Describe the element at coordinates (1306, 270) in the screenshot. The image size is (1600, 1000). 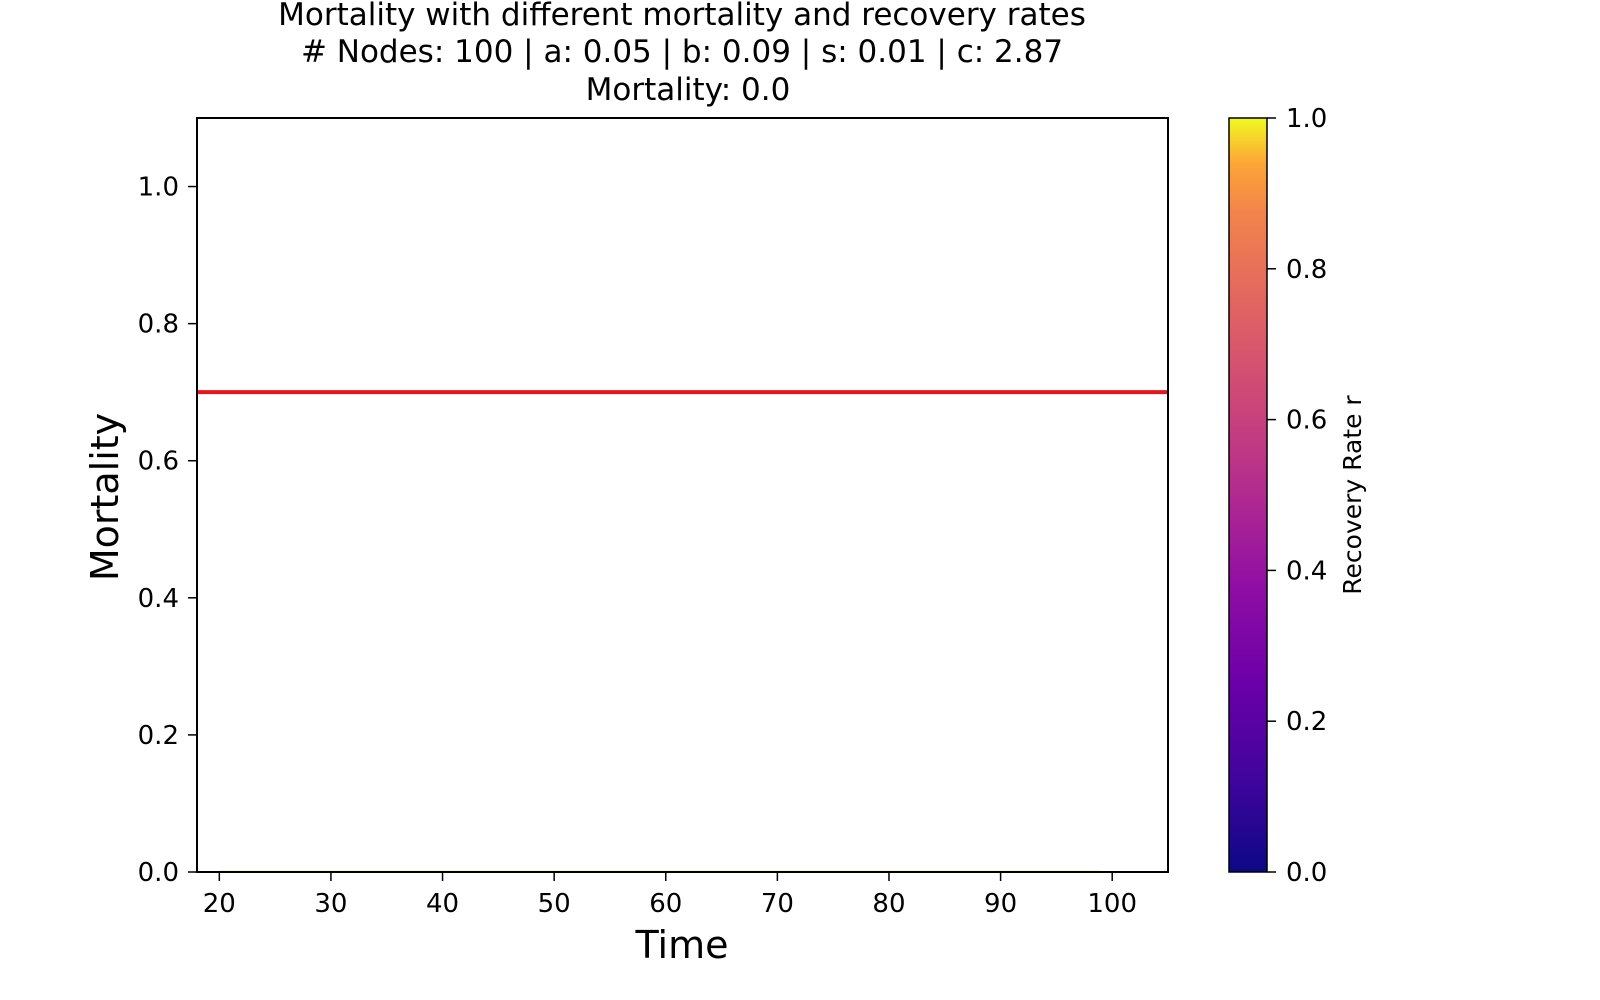
I see `colorbar-tick-label: 0.8` at that location.